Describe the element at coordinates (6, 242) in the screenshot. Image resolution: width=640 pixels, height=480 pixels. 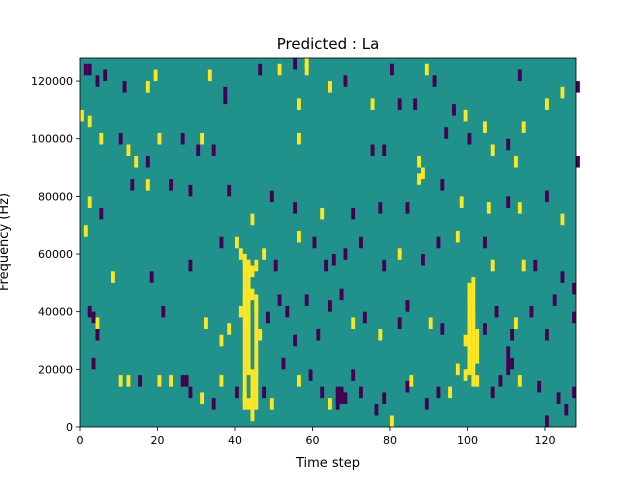
I see `y-axis-label: Frequency (Hz)` at that location.